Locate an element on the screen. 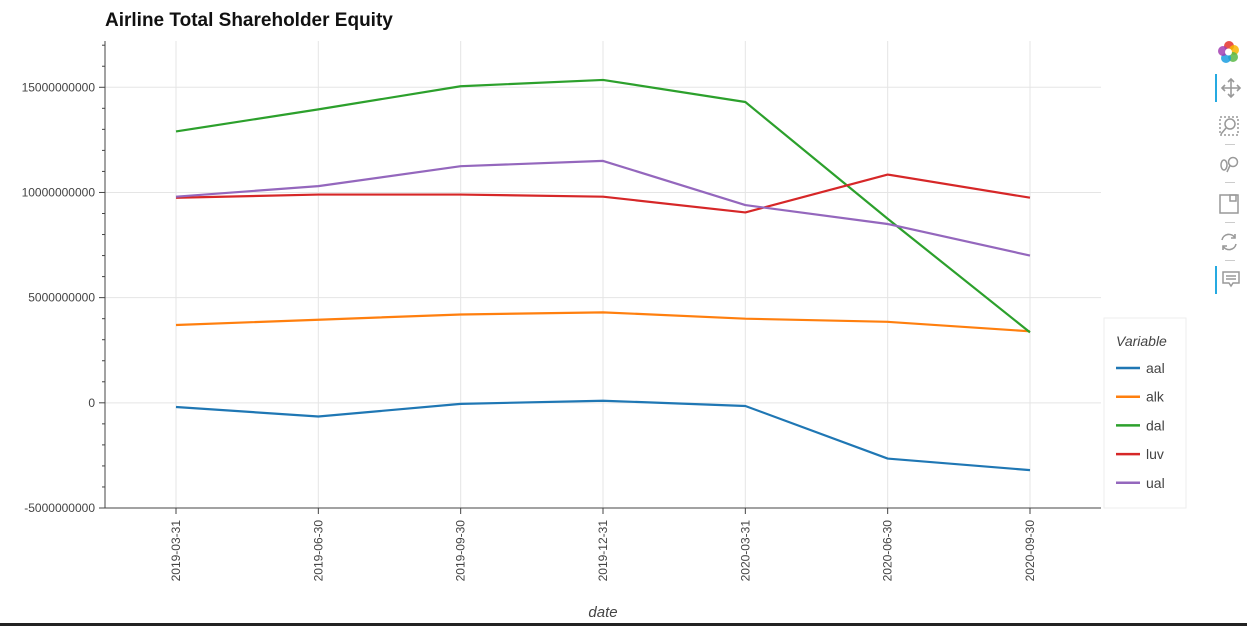 This screenshot has height=626, width=1247. y-tick-label: -5000000000 is located at coordinates (59, 508).